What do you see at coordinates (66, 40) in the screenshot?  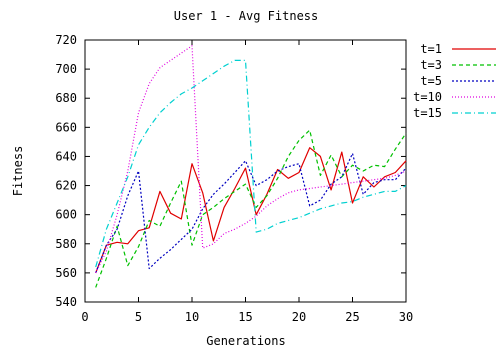 I see `y-tick-label: 720` at bounding box center [66, 40].